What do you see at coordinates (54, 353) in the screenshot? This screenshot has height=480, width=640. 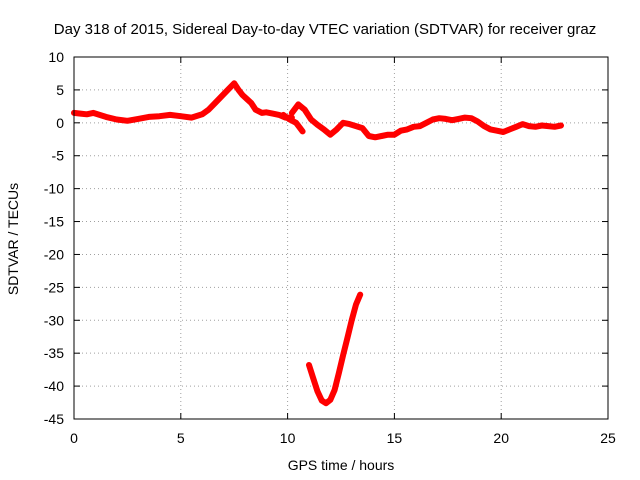 I see `y-tick-label: -35` at bounding box center [54, 353].